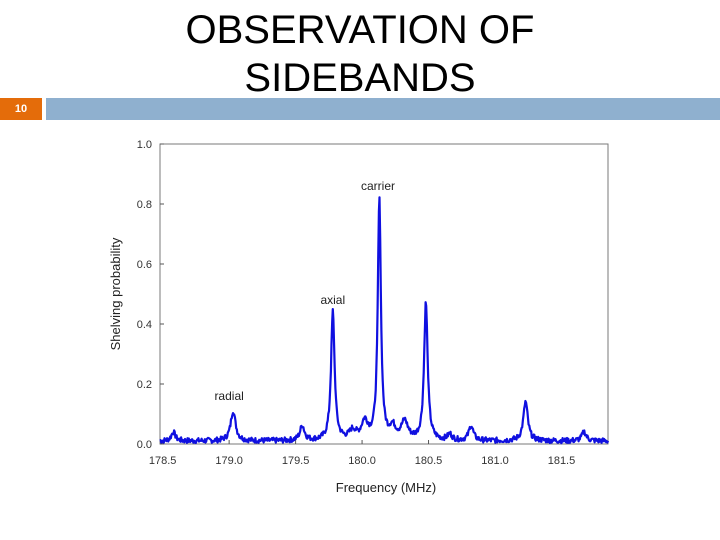 The height and width of the screenshot is (540, 720). I want to click on x-tick-label: 180.5, so click(429, 461).